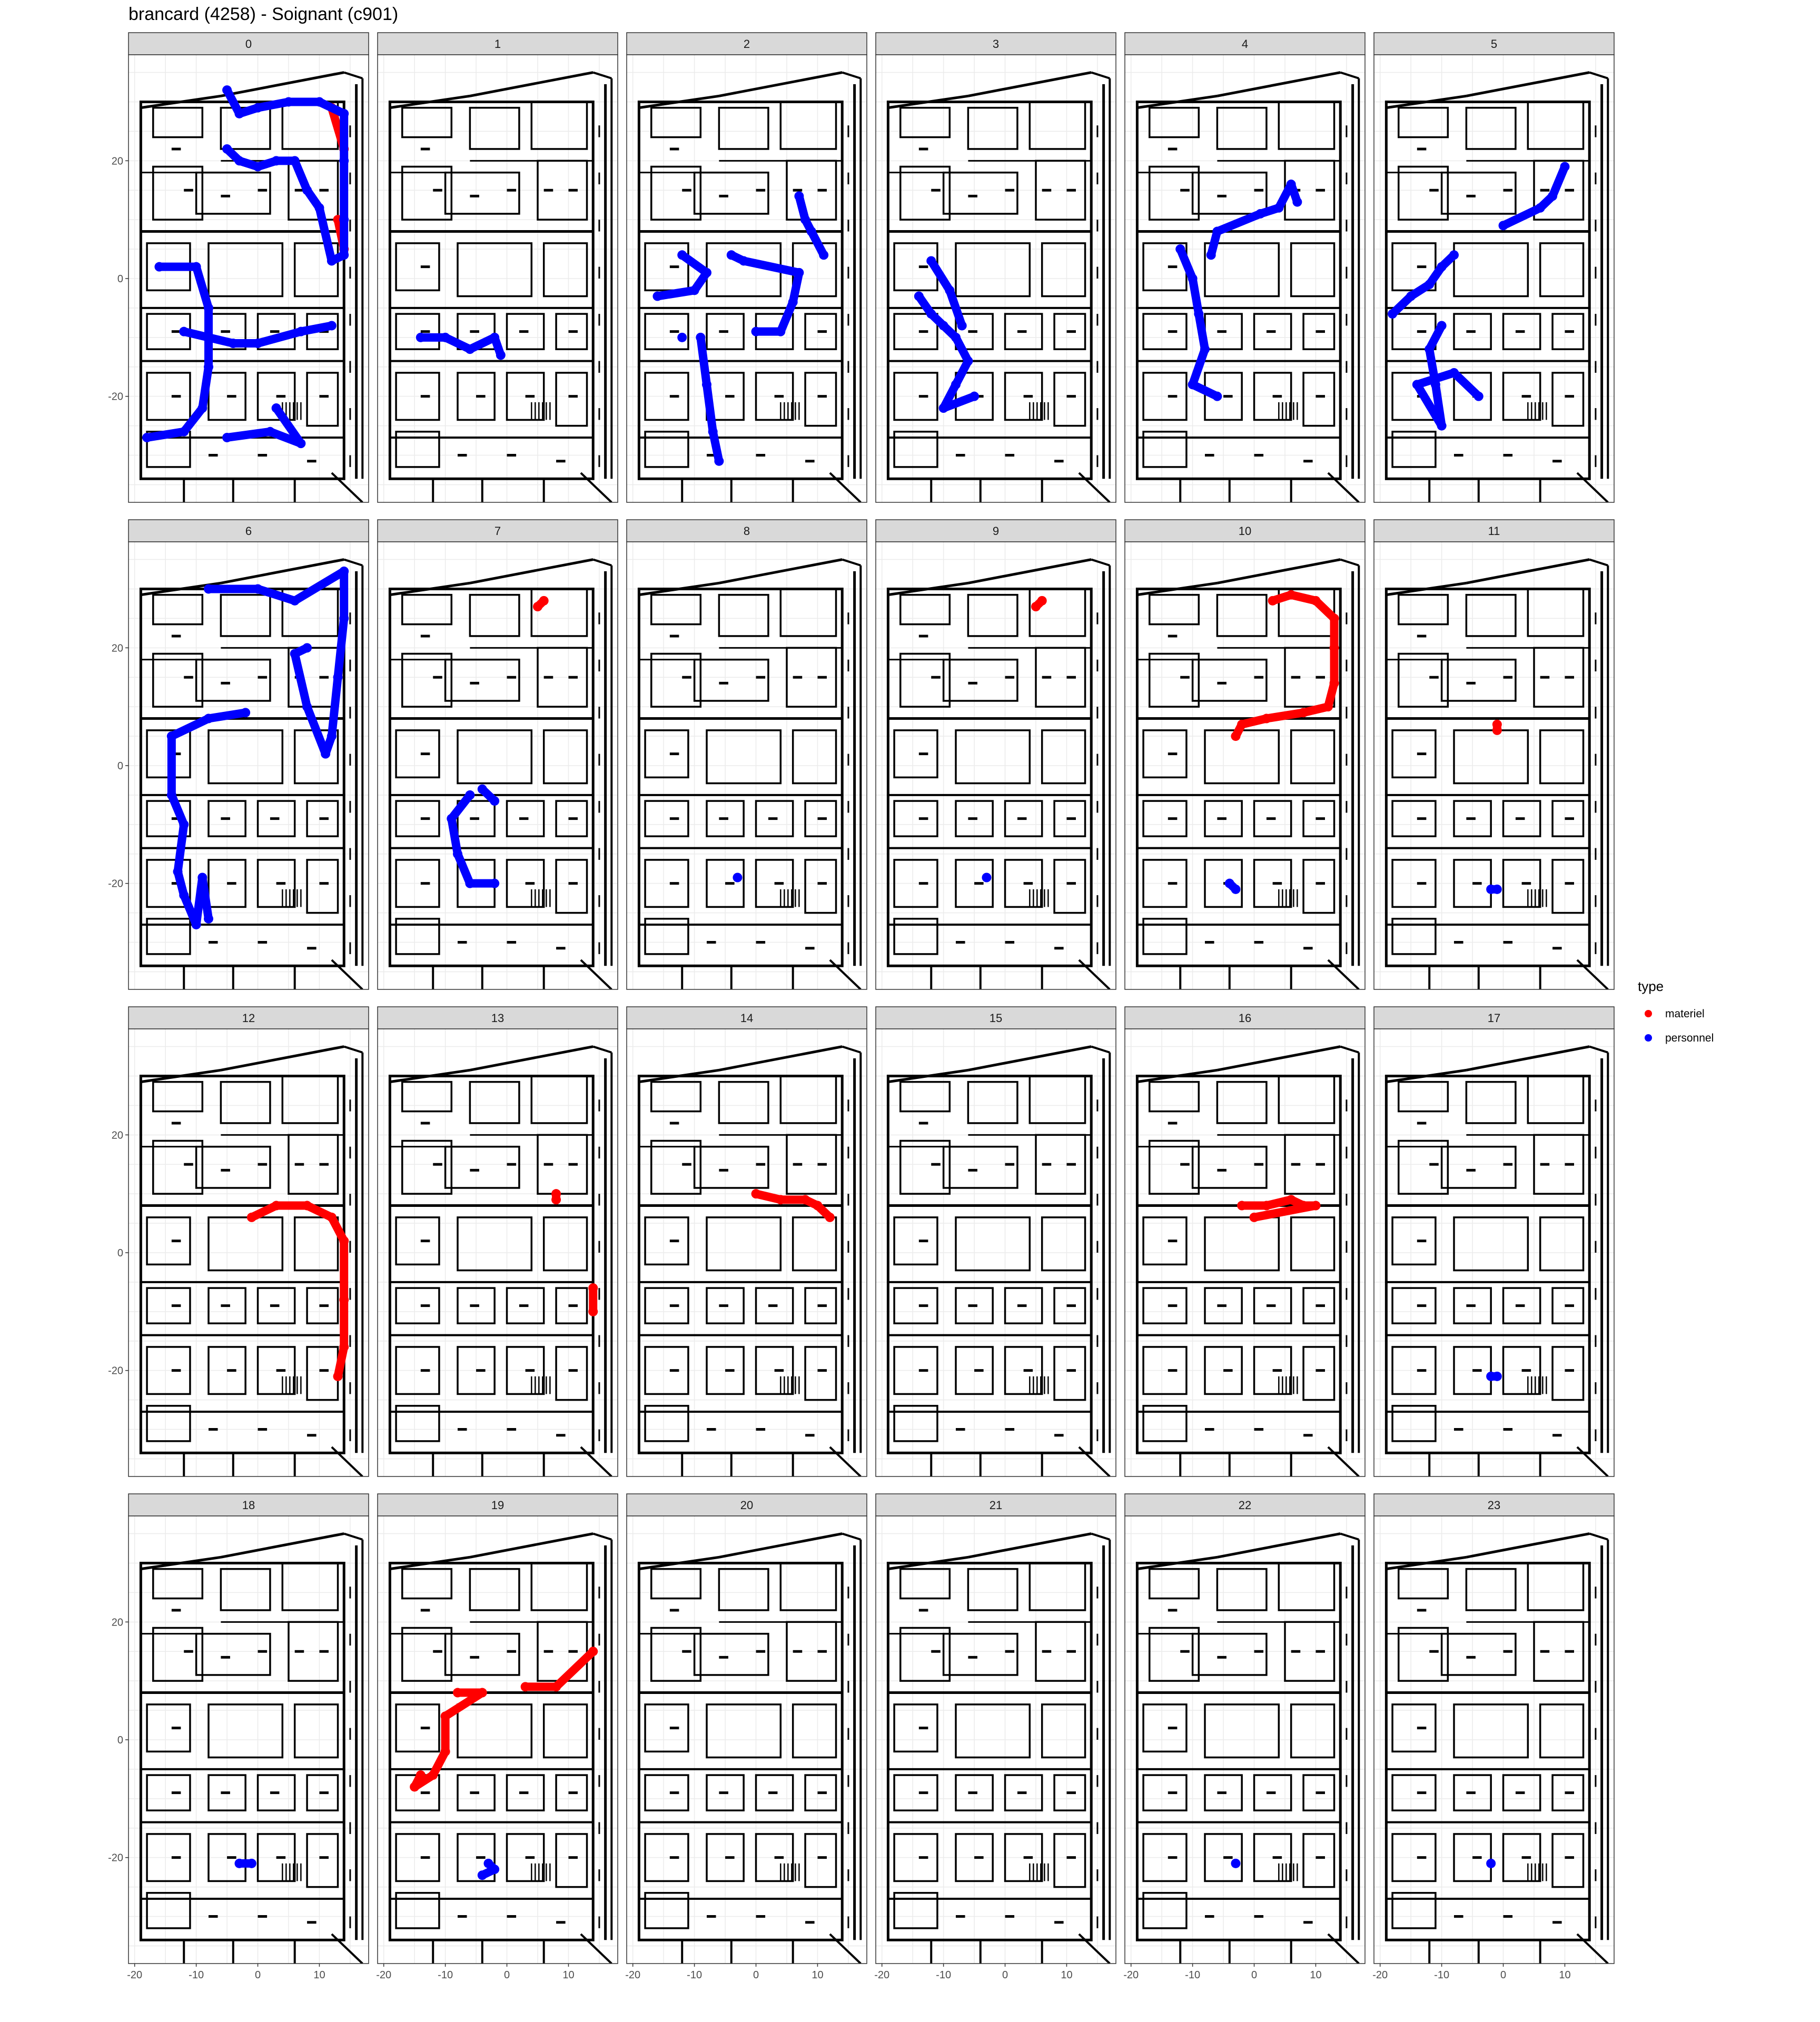  What do you see at coordinates (120, 279) in the screenshot?
I see `y-tick-label: 0` at bounding box center [120, 279].